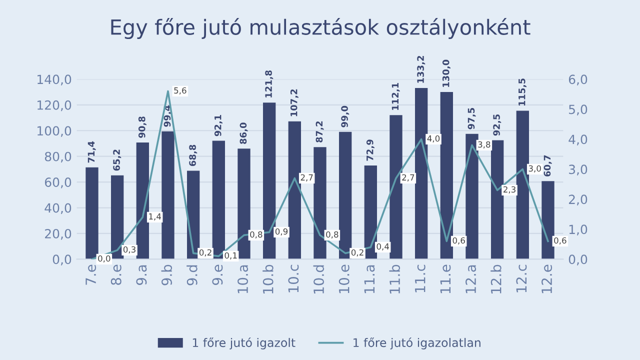 The image size is (640, 360). I want to click on y-tick-label: 140,0, so click(55, 80).